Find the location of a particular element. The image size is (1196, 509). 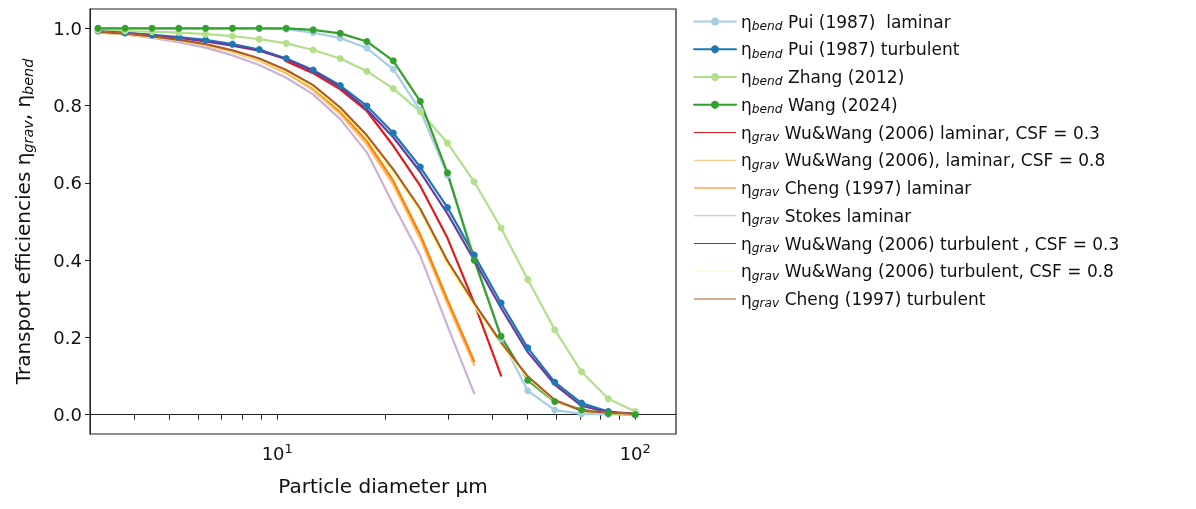

y-tick-label: 0.0 is located at coordinates (67, 415).